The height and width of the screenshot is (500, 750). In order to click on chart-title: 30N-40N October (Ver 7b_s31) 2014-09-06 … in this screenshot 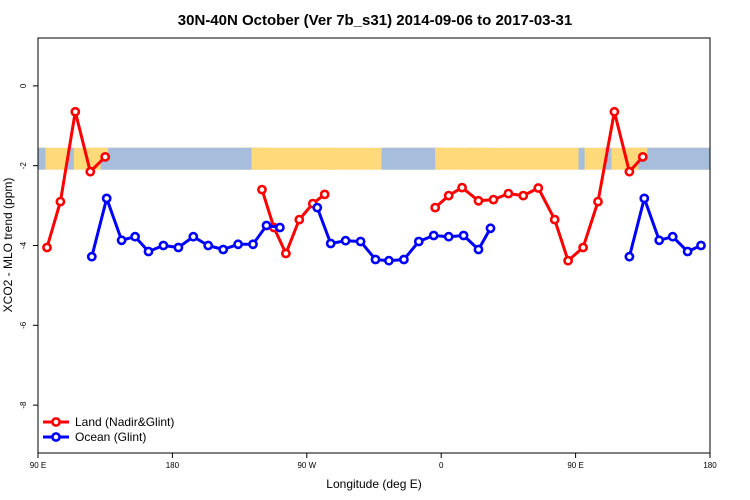, I will do `click(375, 20)`.